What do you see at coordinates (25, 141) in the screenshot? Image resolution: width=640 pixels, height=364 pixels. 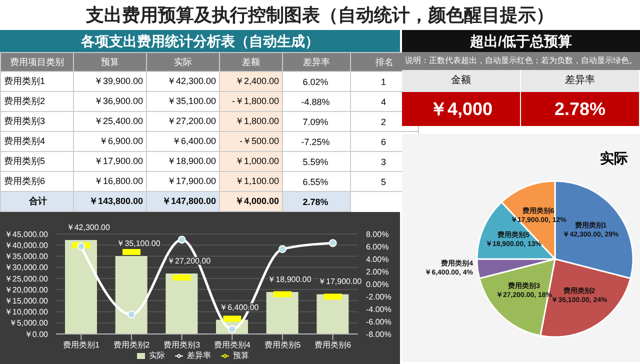 I see `category-label: 费用类别4` at bounding box center [25, 141].